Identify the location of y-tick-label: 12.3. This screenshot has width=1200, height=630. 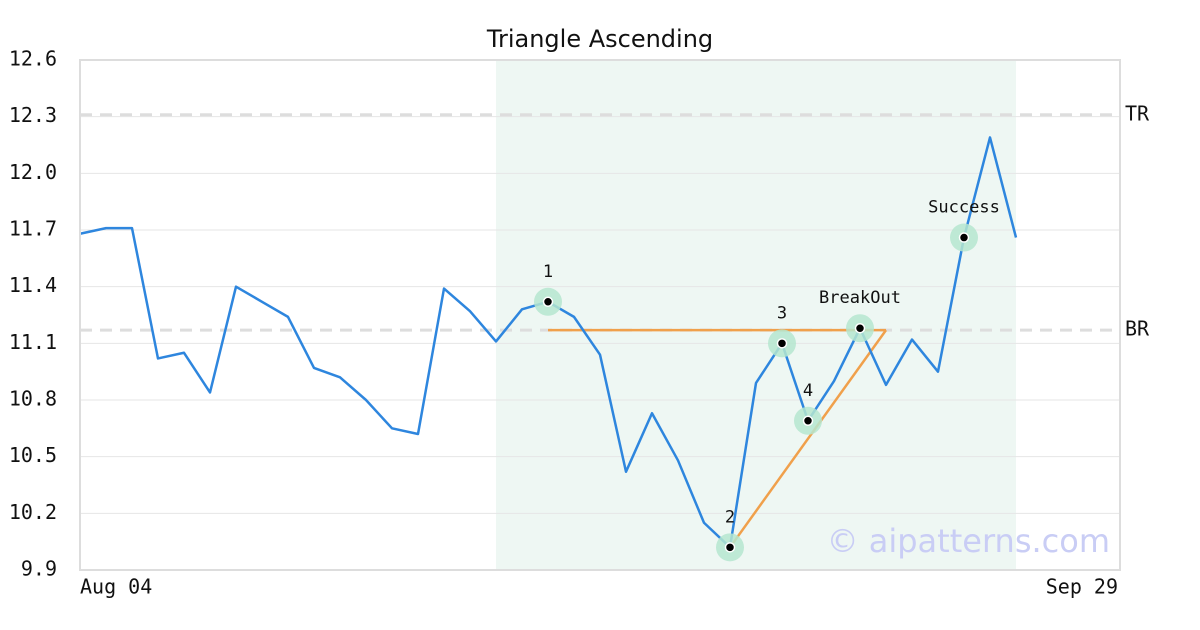
(33, 115).